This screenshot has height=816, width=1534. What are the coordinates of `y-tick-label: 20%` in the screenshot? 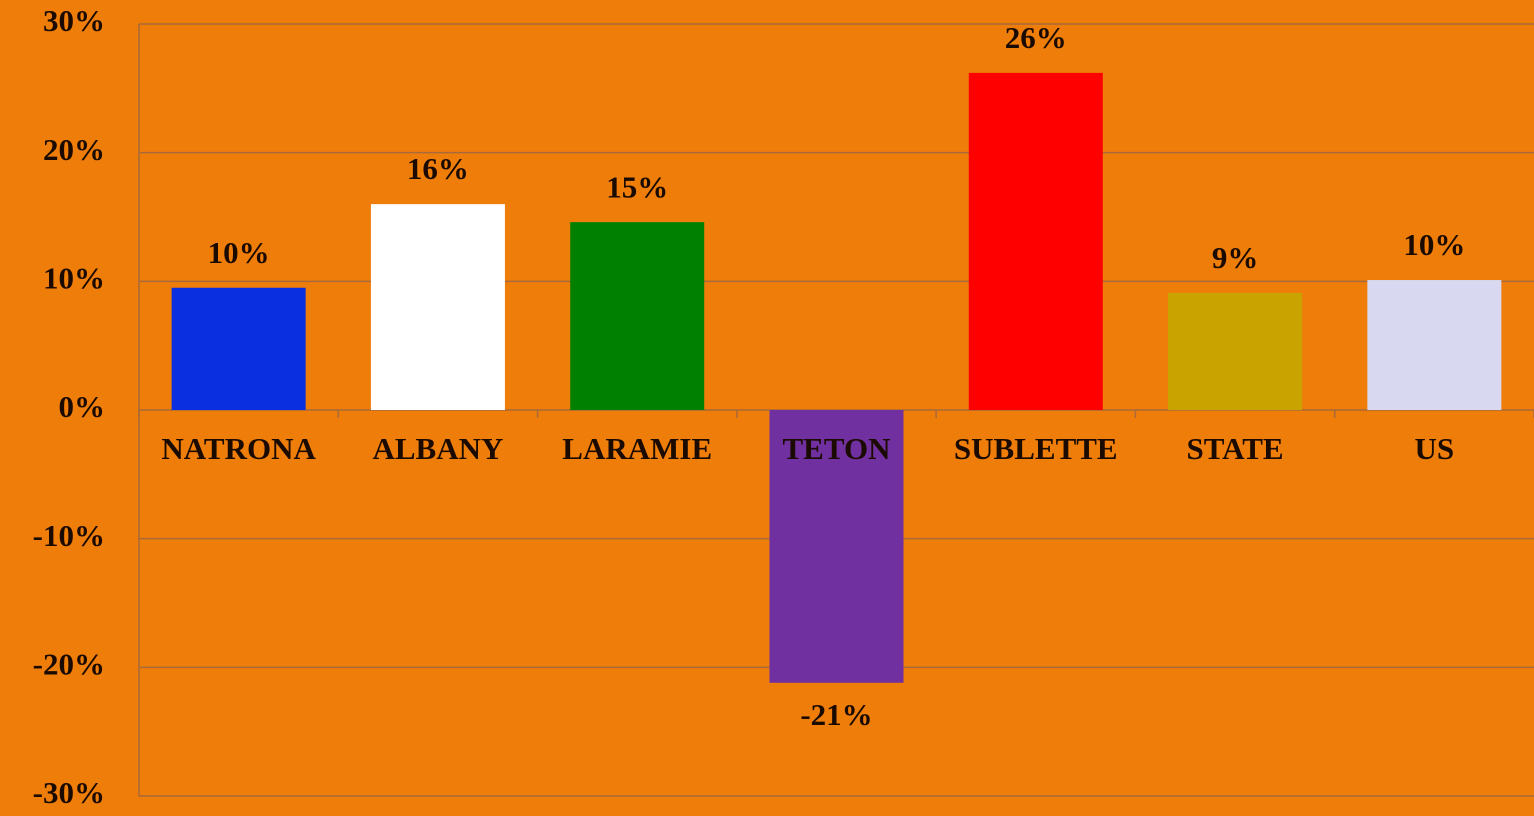 It's located at (74, 149).